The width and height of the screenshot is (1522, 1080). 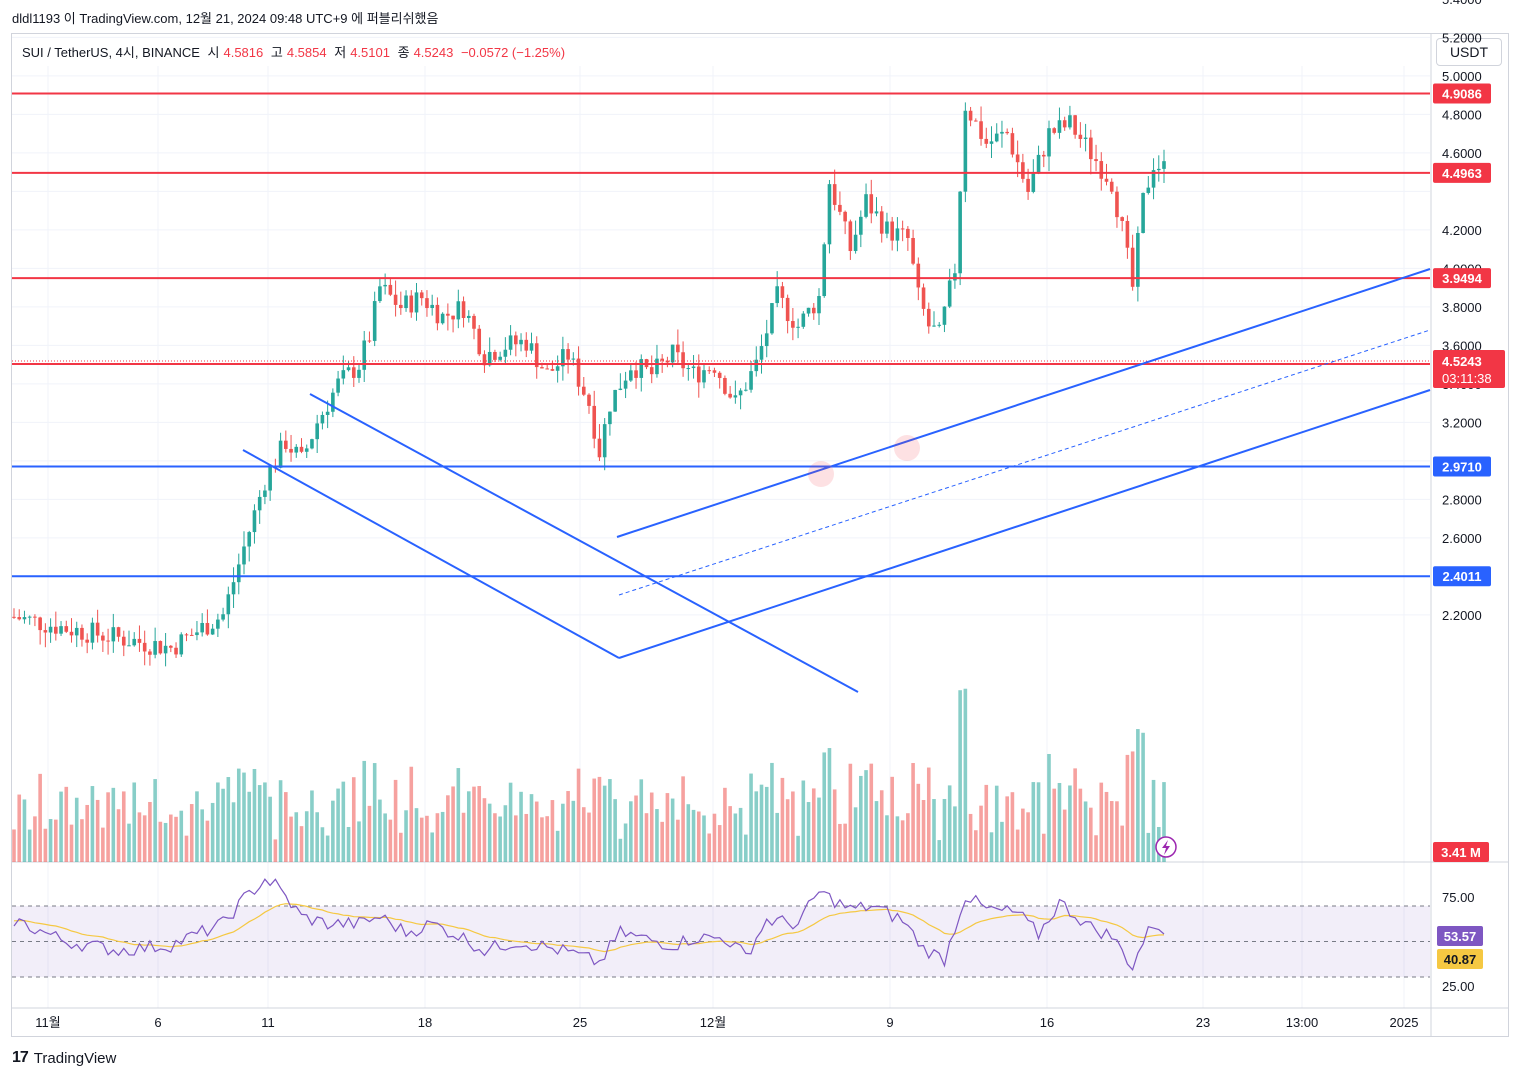 I want to click on touch-marker, so click(x=821, y=474).